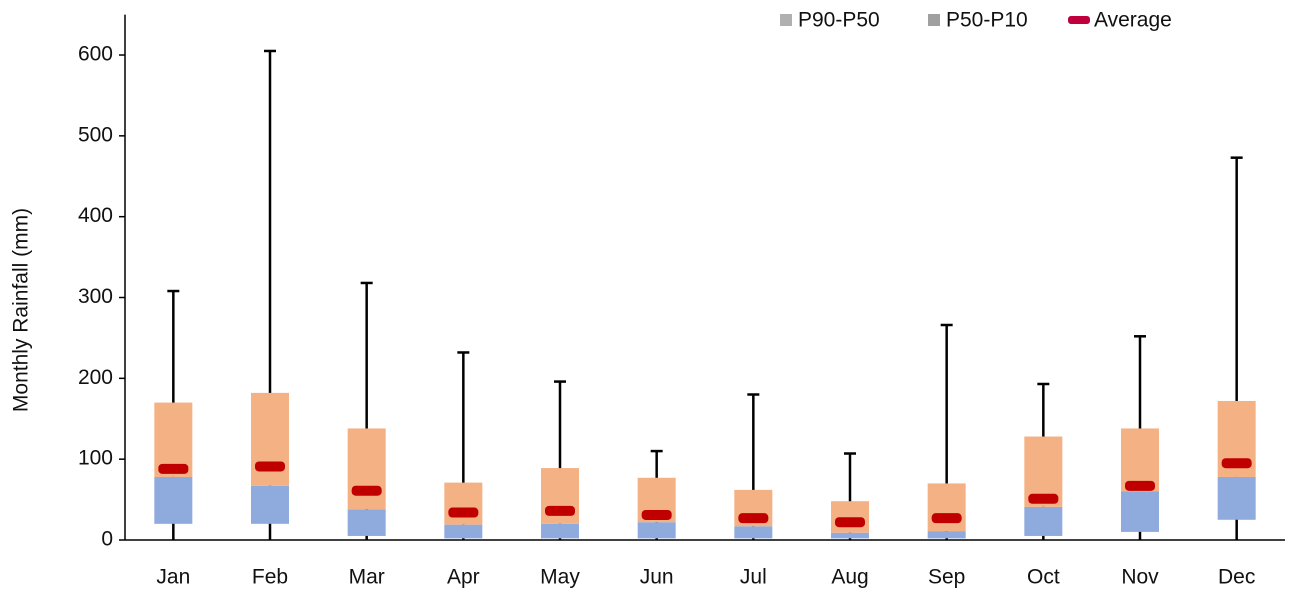  What do you see at coordinates (367, 577) in the screenshot?
I see `x-tick-label: Mar` at bounding box center [367, 577].